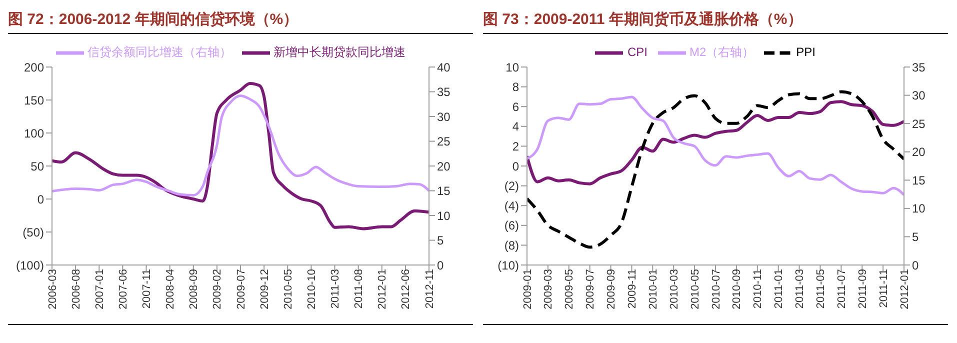 This screenshot has width=957, height=343. I want to click on x-tick-label: 2011-11, so click(884, 288).